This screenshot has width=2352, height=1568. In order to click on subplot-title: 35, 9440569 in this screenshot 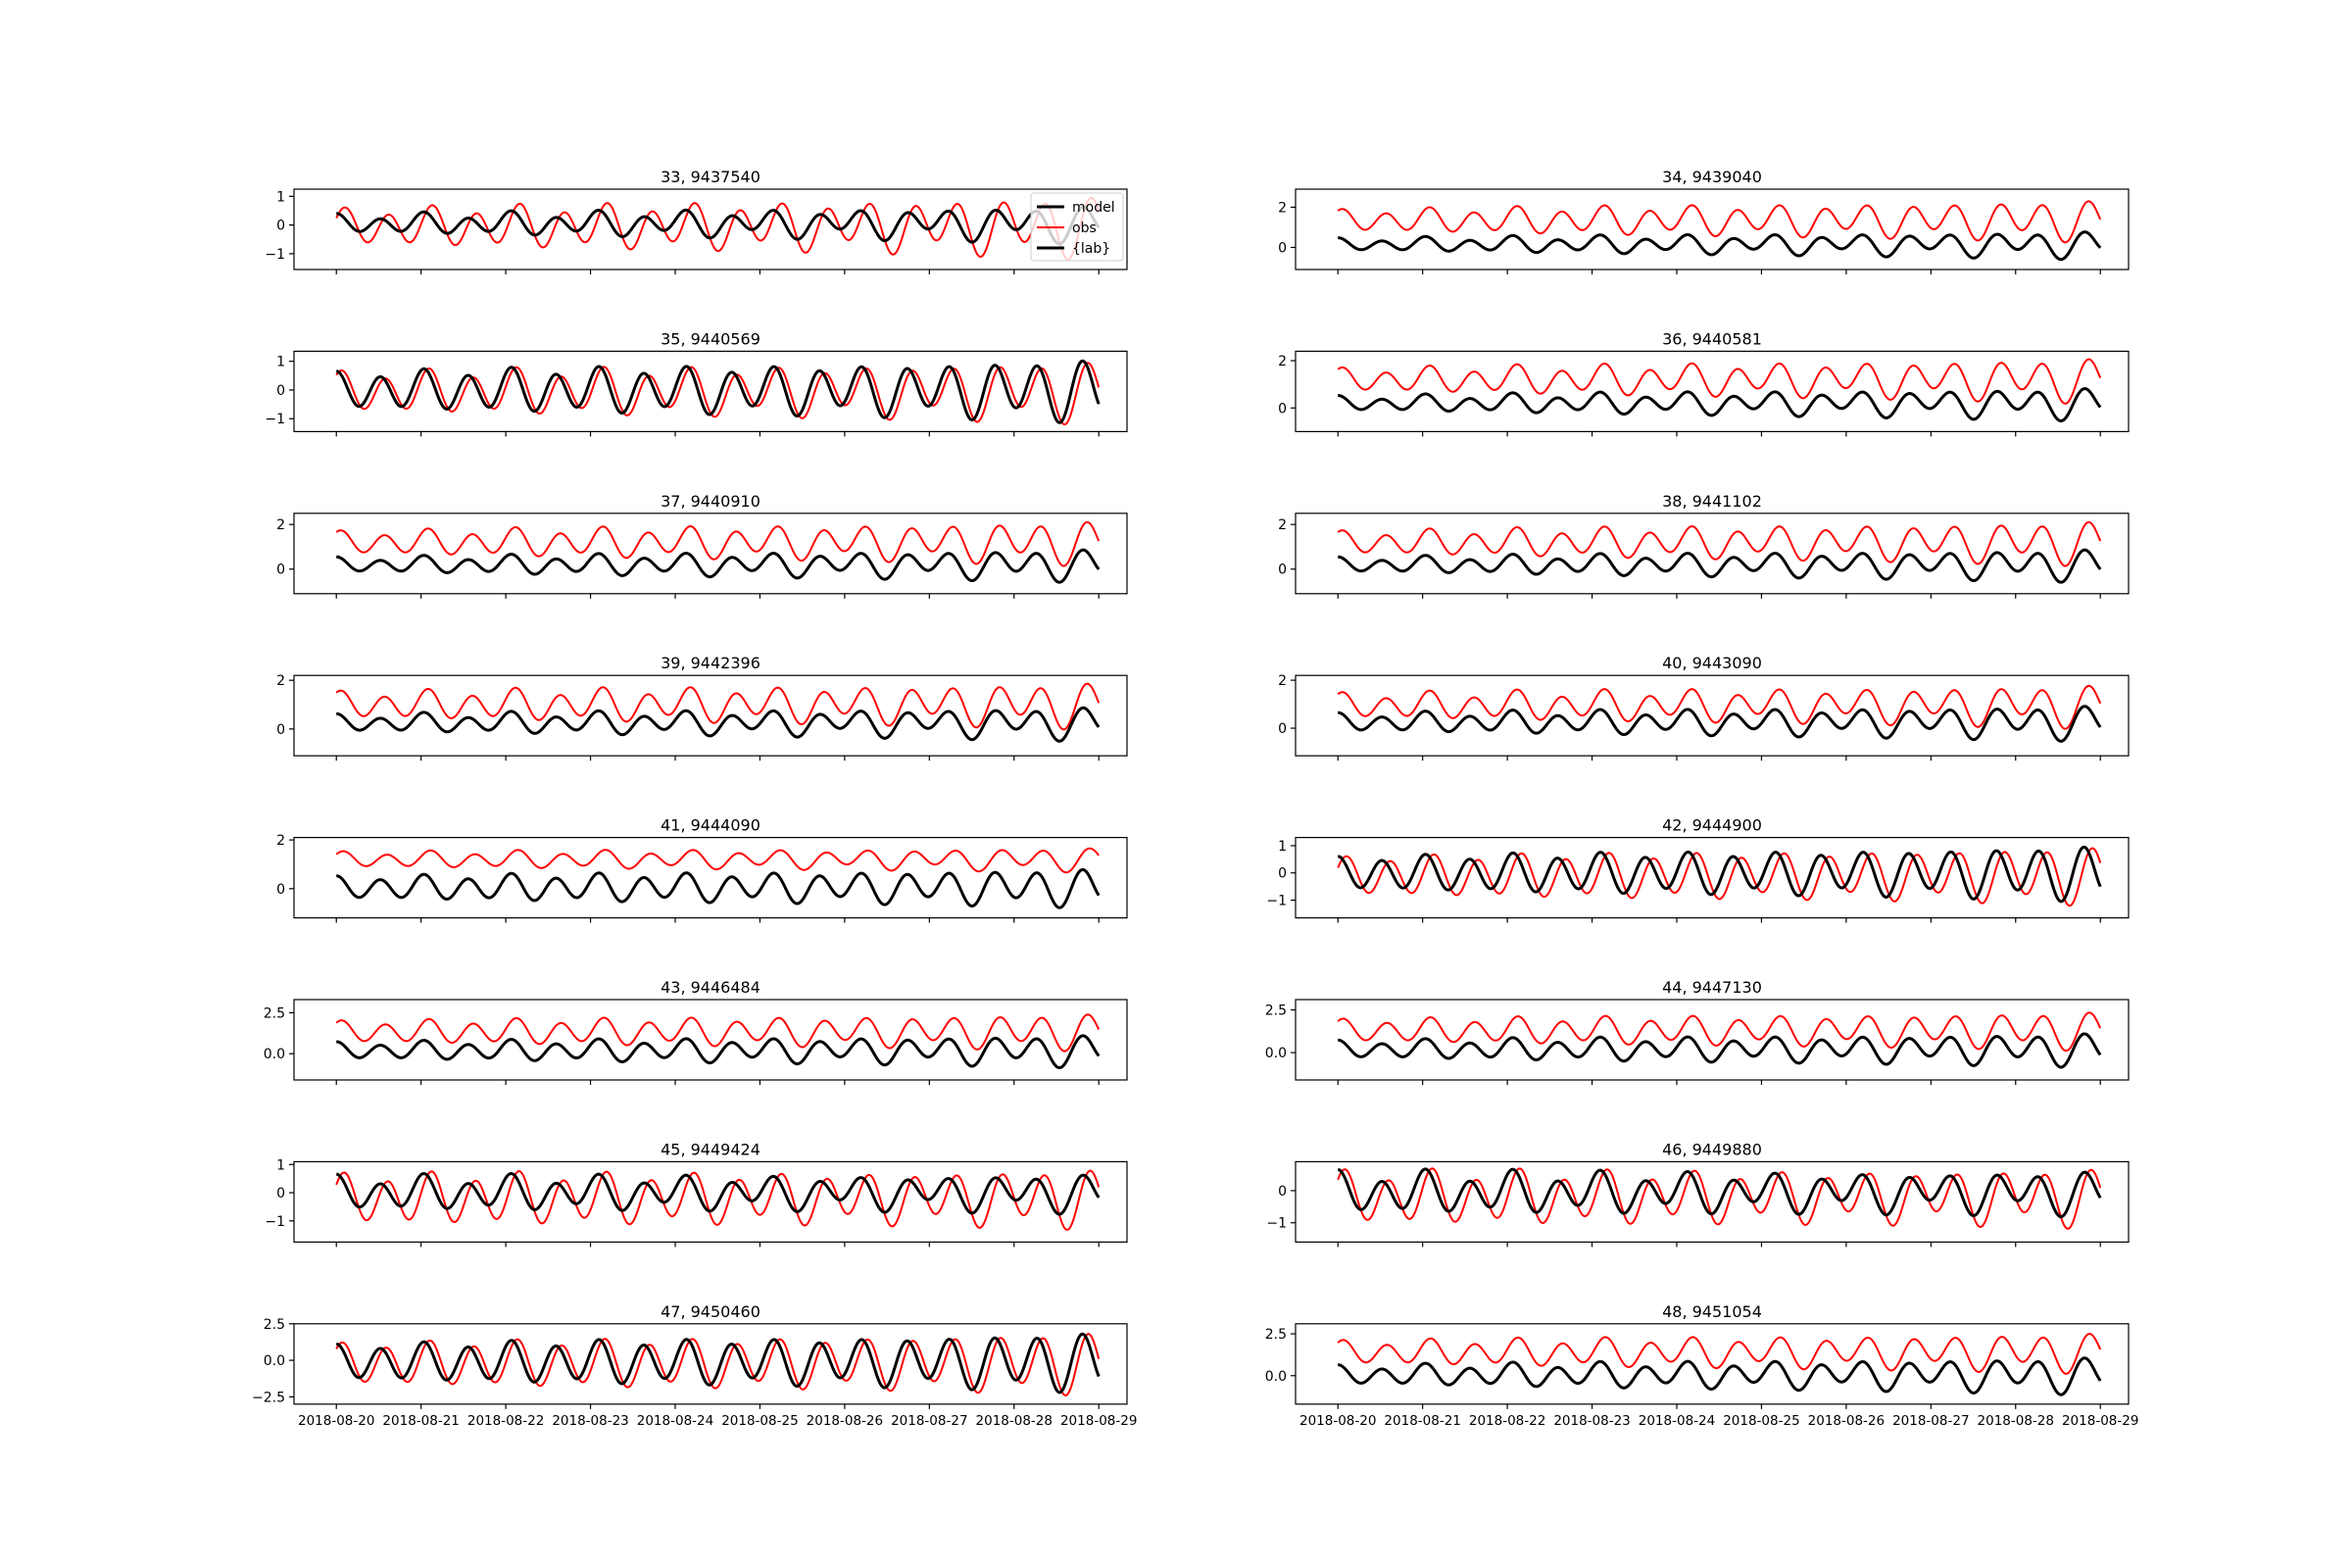, I will do `click(710, 338)`.